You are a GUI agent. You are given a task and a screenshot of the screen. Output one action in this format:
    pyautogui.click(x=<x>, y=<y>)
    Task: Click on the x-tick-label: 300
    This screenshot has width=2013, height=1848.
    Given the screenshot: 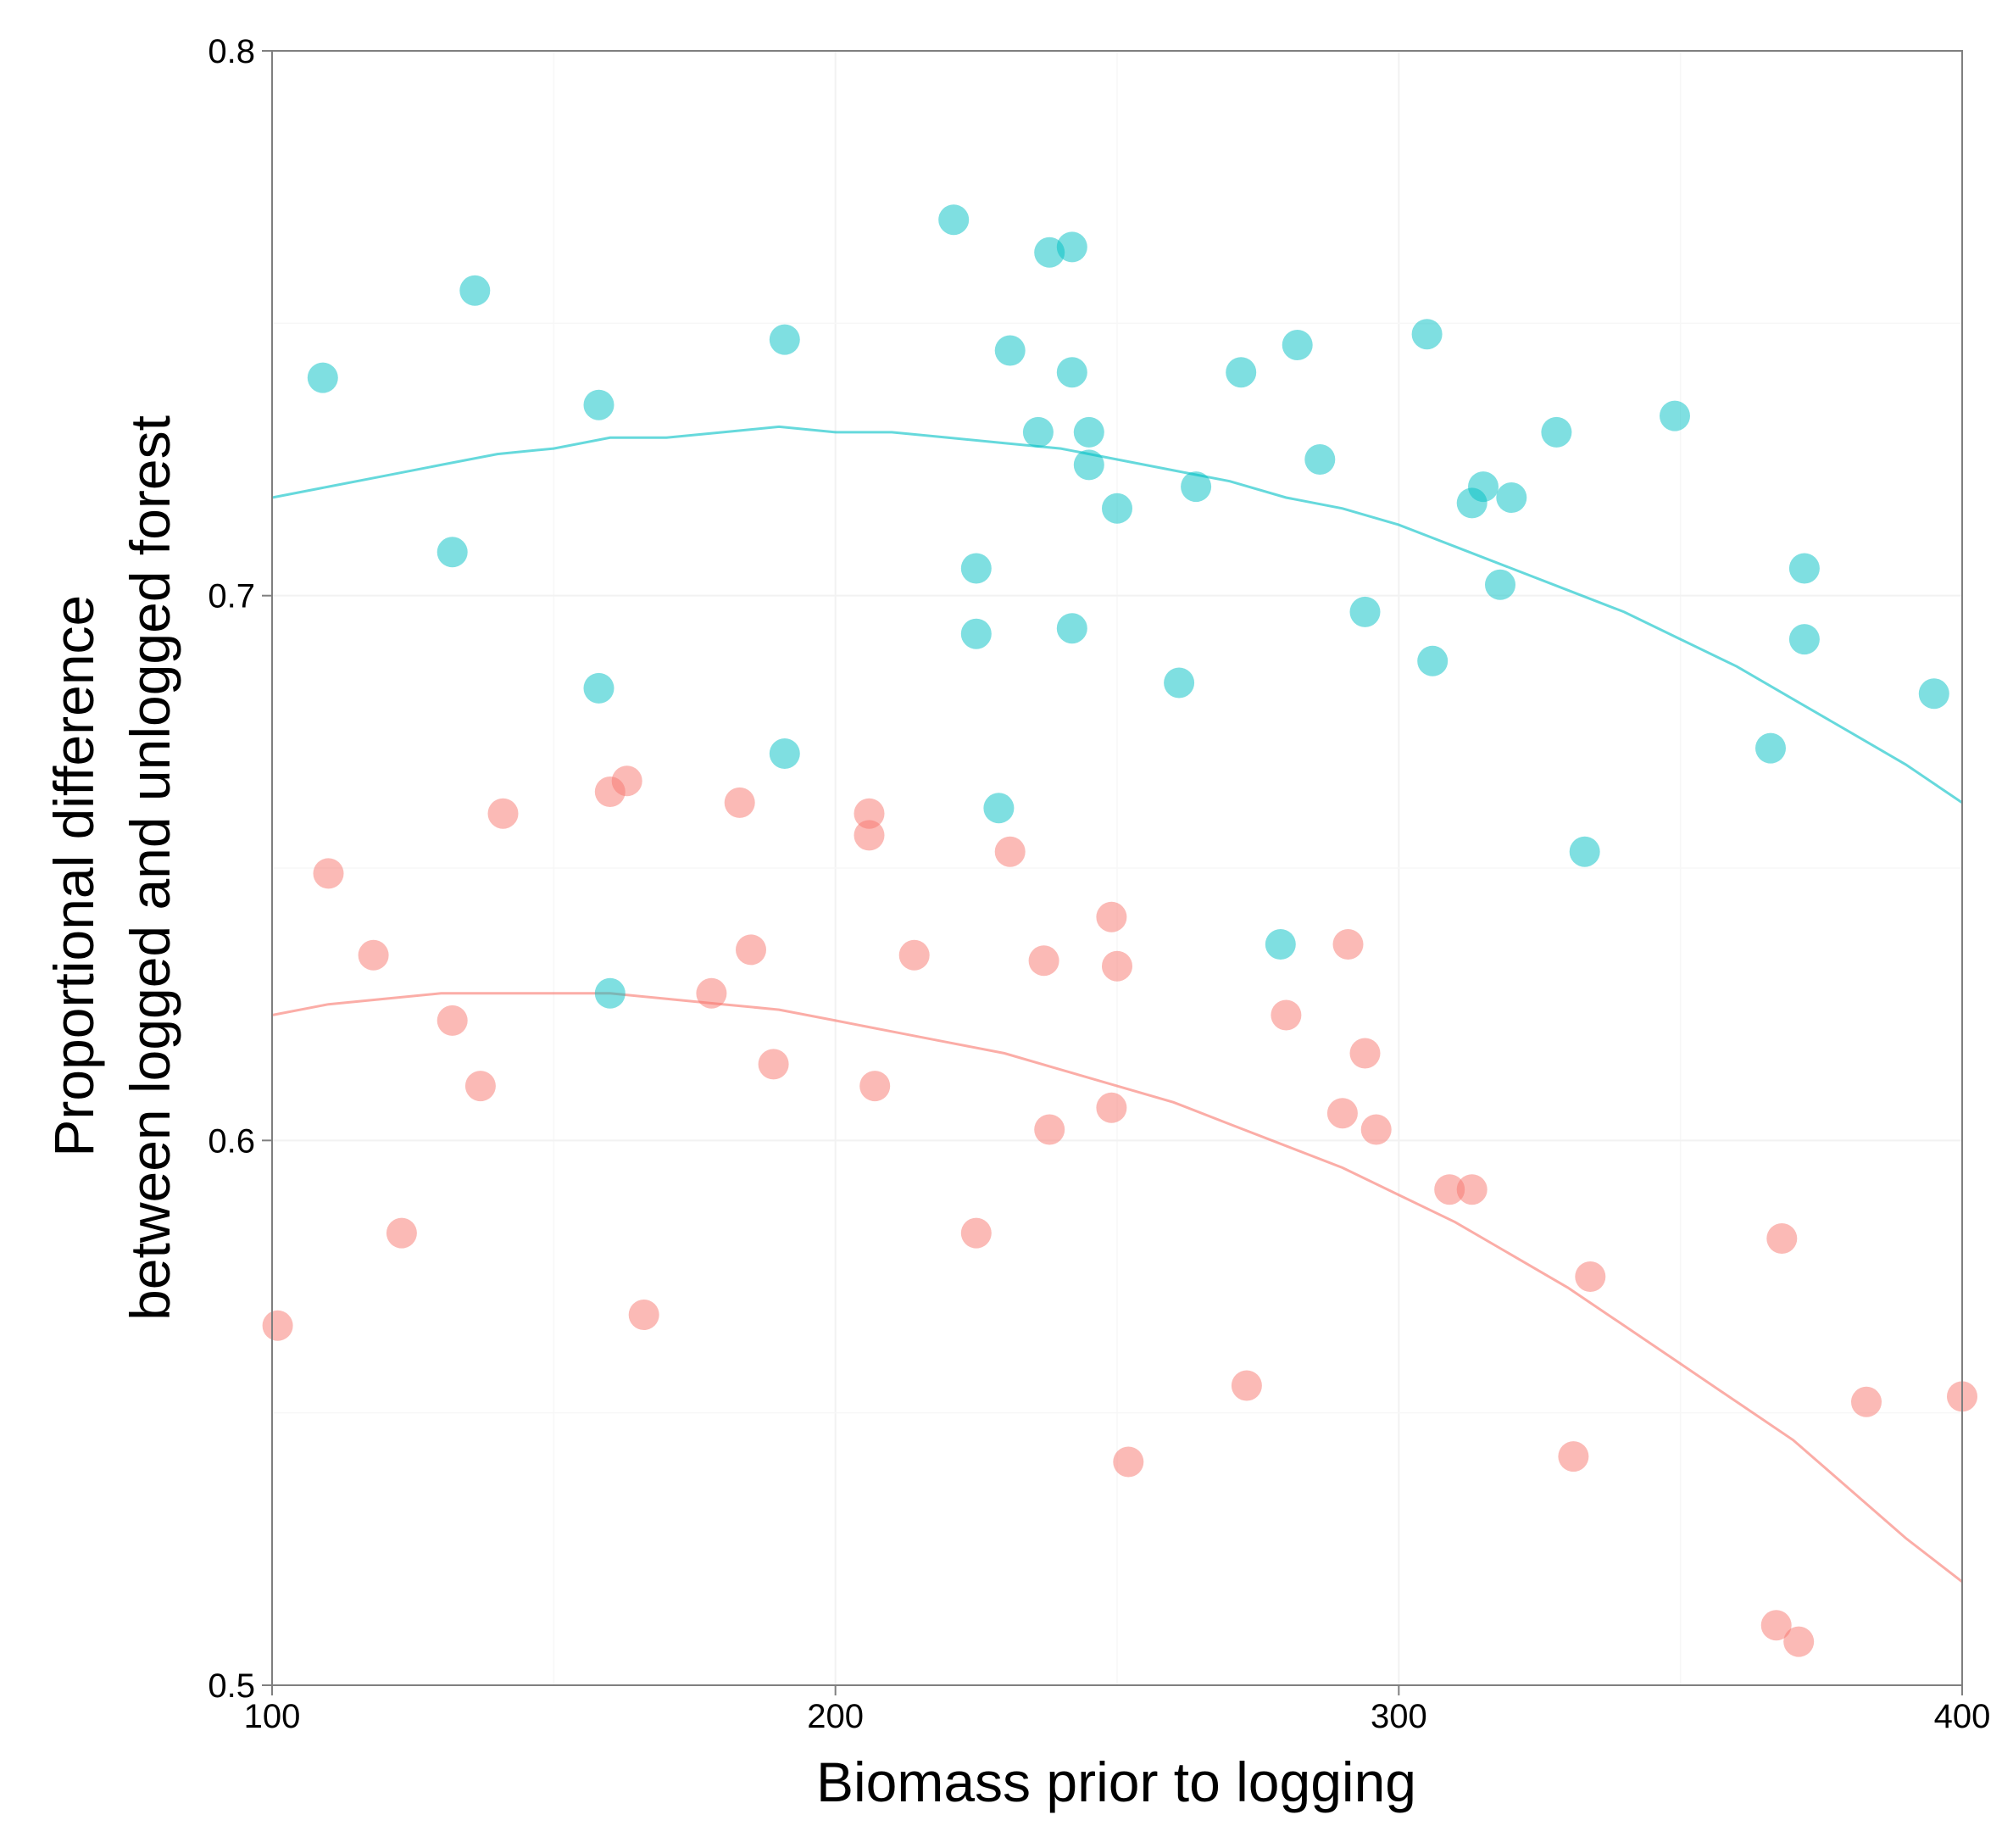 What is the action you would take?
    pyautogui.click(x=1399, y=1716)
    